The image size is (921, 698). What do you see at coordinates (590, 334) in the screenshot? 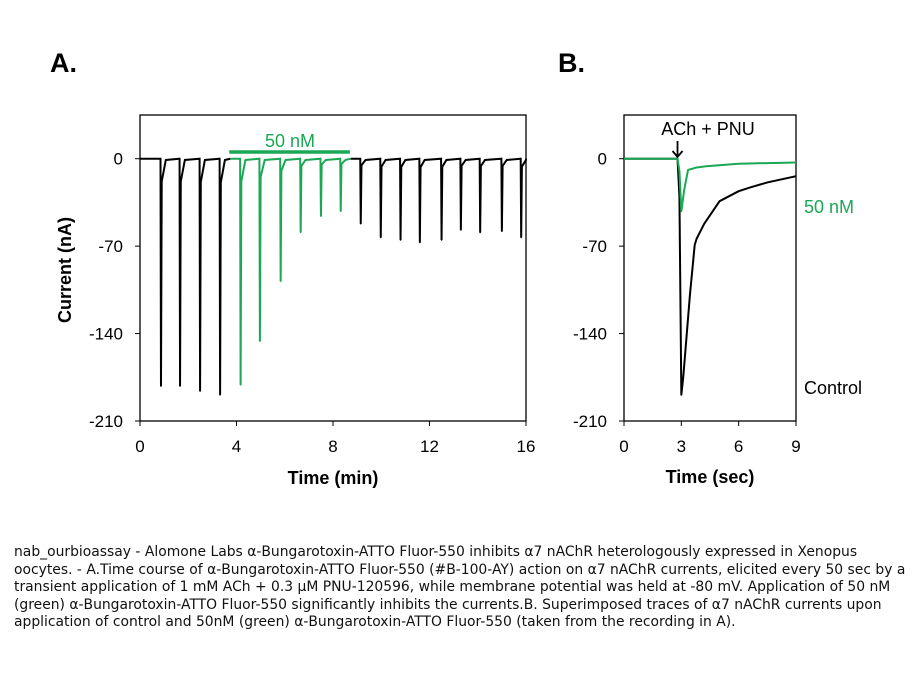
I see `panel-b-y-tick-label: -140` at bounding box center [590, 334].